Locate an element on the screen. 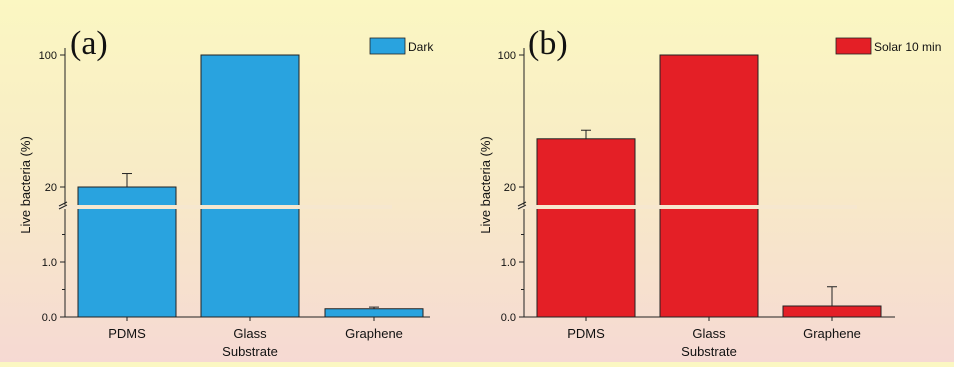  legend-label: Solar 10 min is located at coordinates (907, 47).